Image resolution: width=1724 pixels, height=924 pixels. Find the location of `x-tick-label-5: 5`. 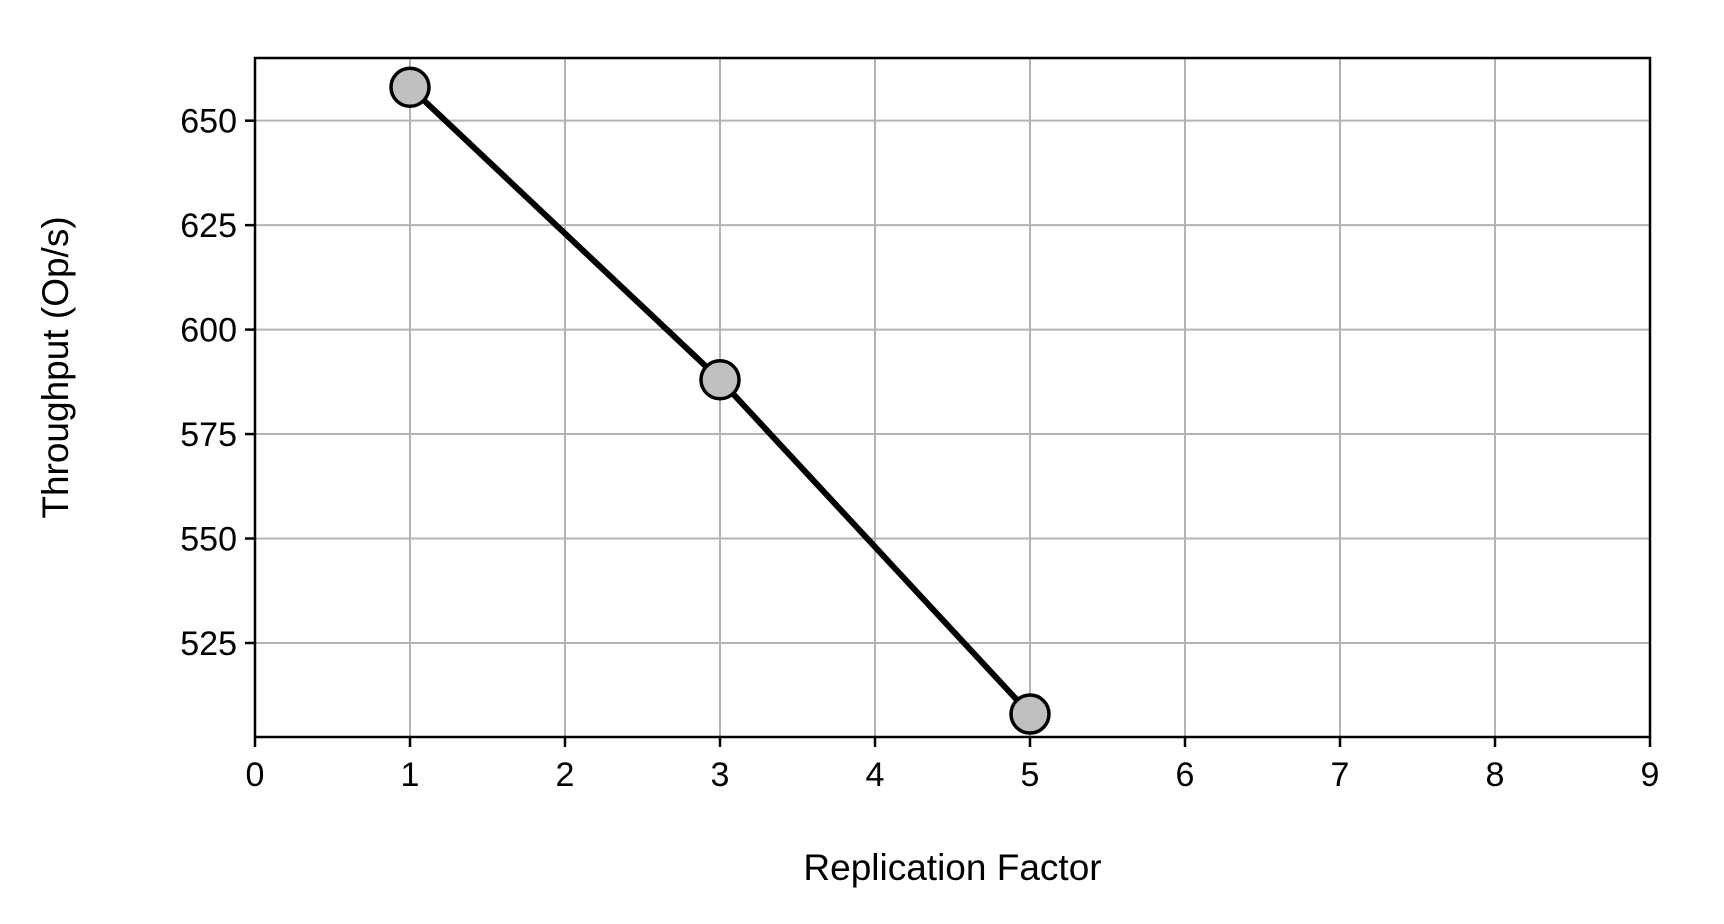

x-tick-label-5: 5 is located at coordinates (1030, 775).